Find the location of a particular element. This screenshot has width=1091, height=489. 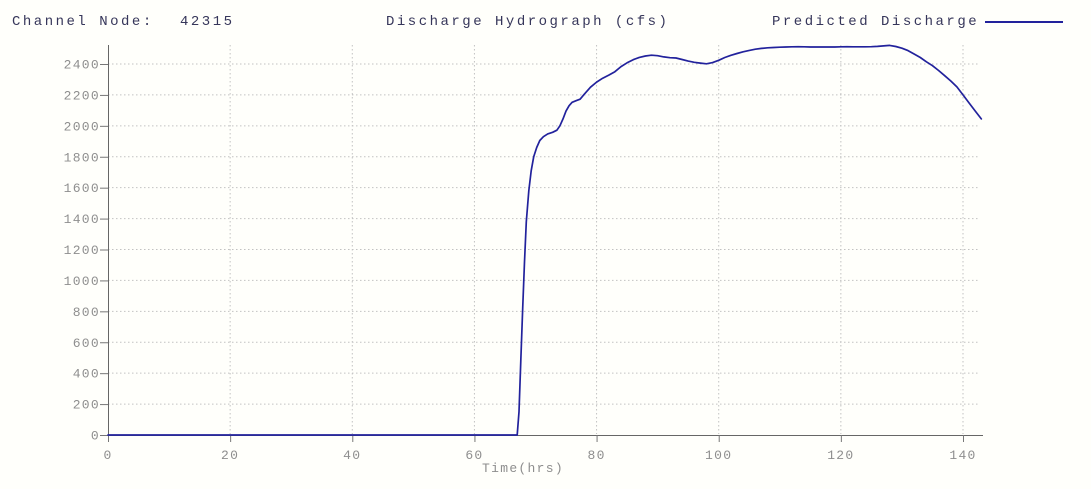

legend-label: Predicted Discharge is located at coordinates (876, 22).